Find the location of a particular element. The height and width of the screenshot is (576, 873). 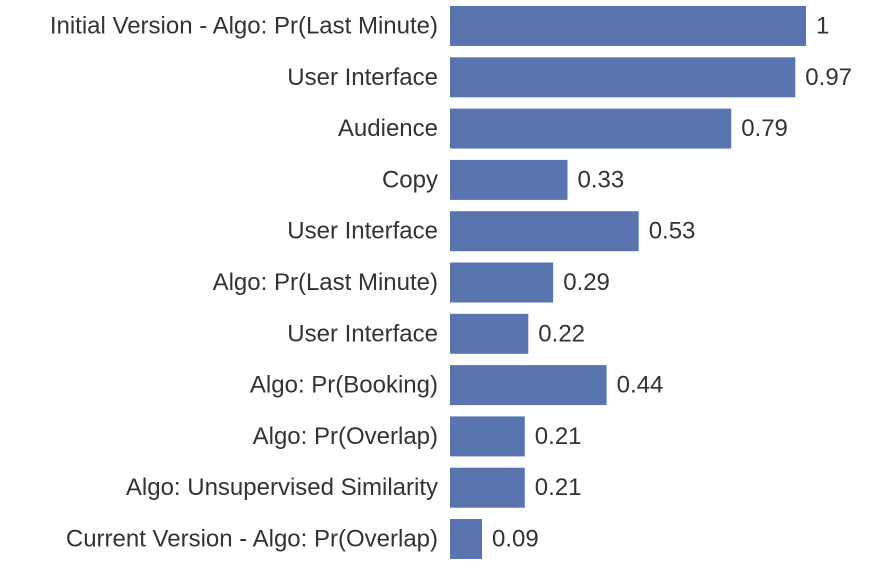

category-label-8: Algo: Pr(Overlap) is located at coordinates (345, 436).